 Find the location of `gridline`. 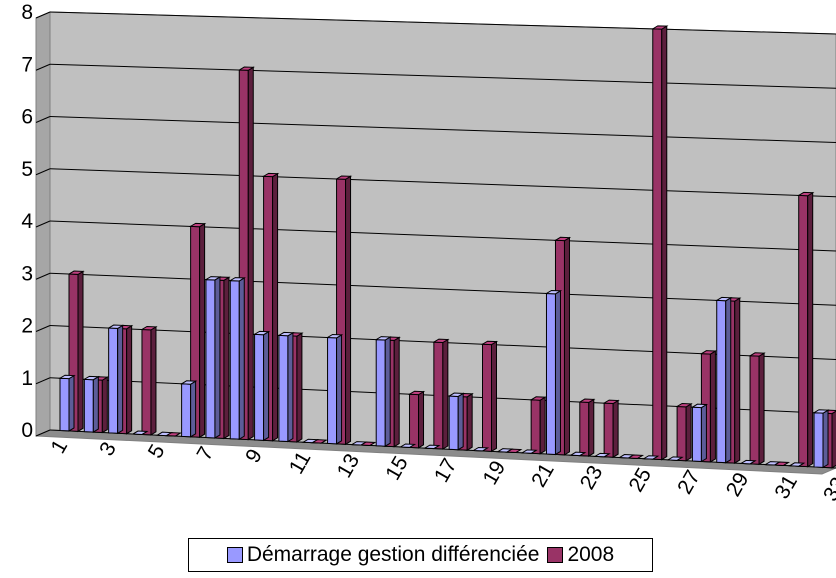

gridline is located at coordinates (442, 23).